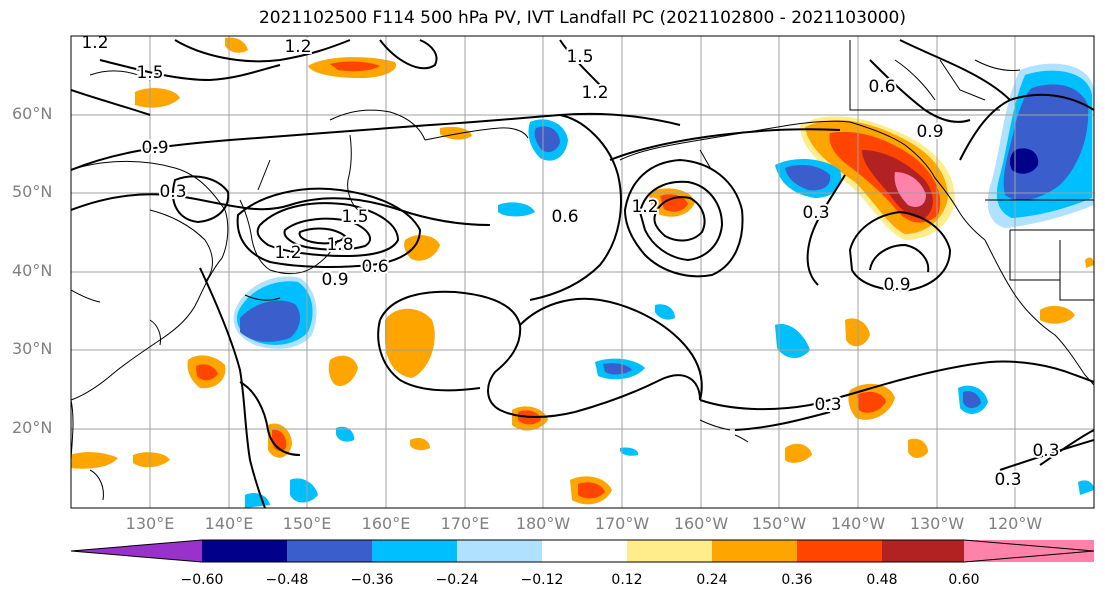 Image resolution: width=1105 pixels, height=601 pixels. What do you see at coordinates (543, 523) in the screenshot?
I see `lon-label: 180°W` at bounding box center [543, 523].